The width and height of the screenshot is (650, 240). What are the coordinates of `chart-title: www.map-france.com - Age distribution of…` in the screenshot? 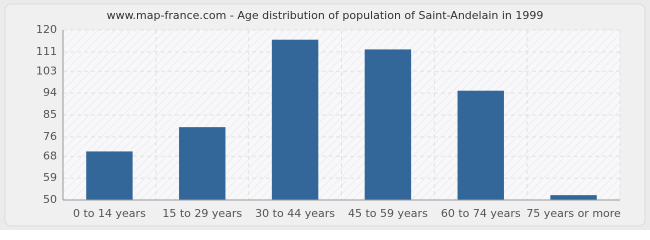 It's located at (325, 15).